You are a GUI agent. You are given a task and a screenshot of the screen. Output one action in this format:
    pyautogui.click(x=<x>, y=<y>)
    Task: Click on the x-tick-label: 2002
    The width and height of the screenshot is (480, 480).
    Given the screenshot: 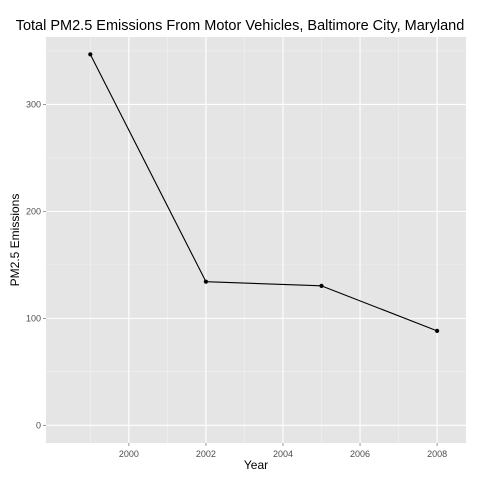 What is the action you would take?
    pyautogui.click(x=206, y=454)
    